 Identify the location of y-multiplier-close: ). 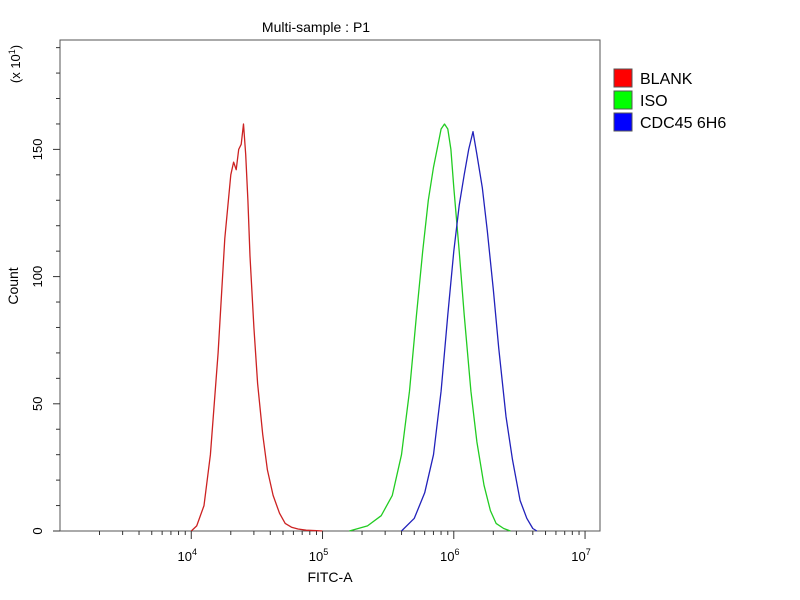
(15, 47).